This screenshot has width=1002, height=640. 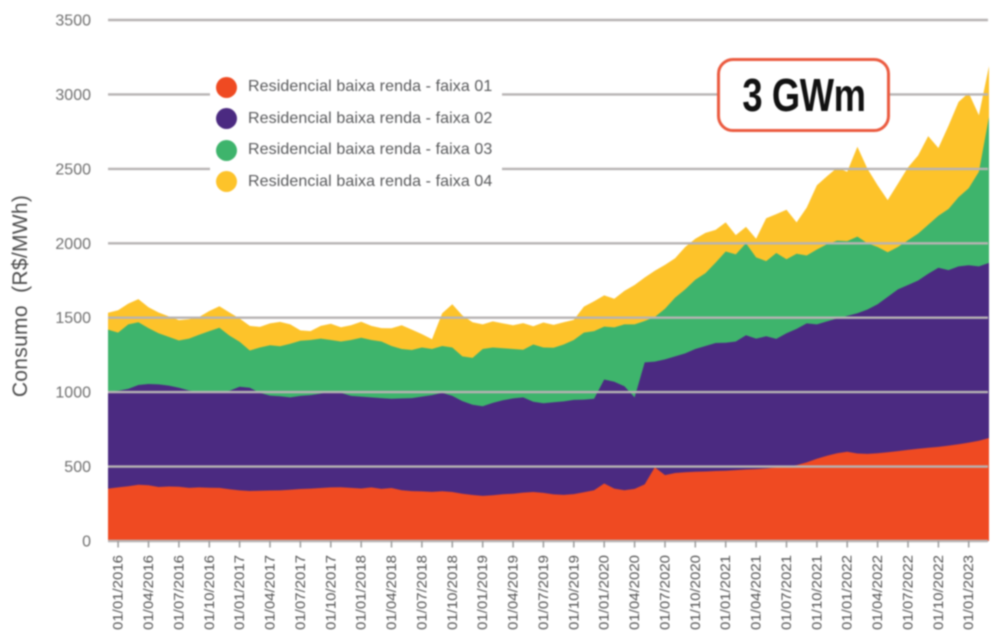 I want to click on svg-text: 01/04/2021, so click(x=756, y=592).